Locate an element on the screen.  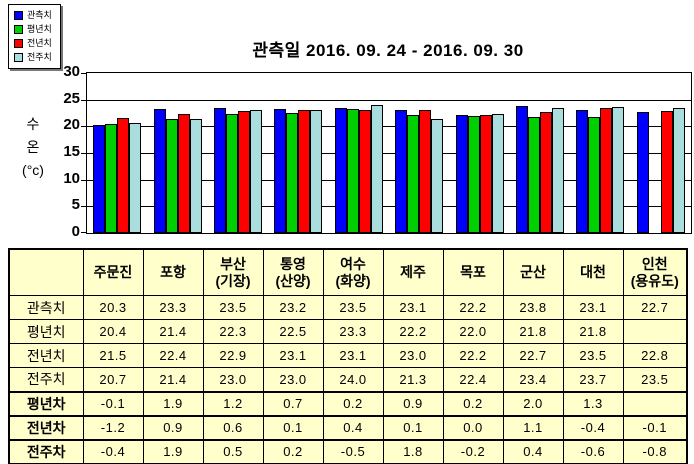
table-column-header: 목포 is located at coordinates (473, 272).